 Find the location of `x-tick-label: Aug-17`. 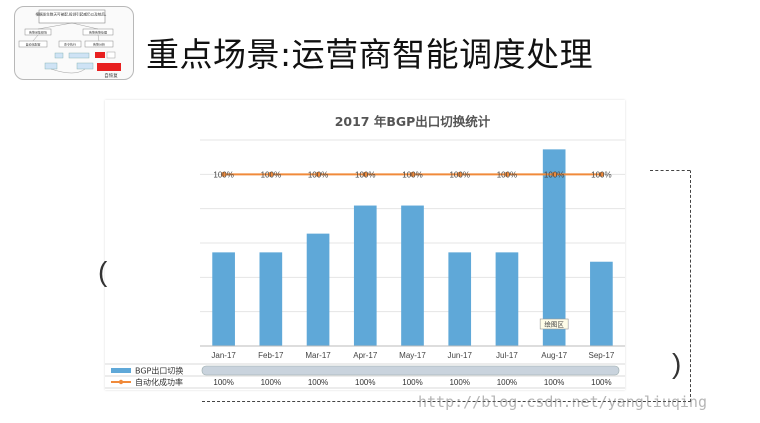

x-tick-label: Aug-17 is located at coordinates (554, 355).